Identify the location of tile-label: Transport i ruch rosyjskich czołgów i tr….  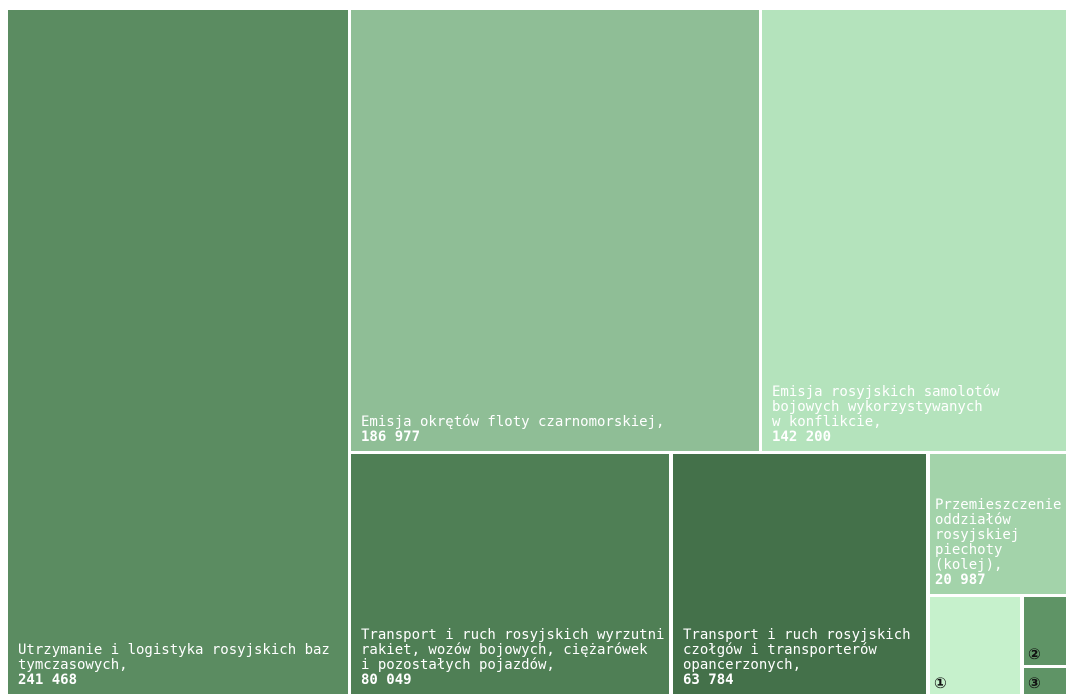
(802, 658).